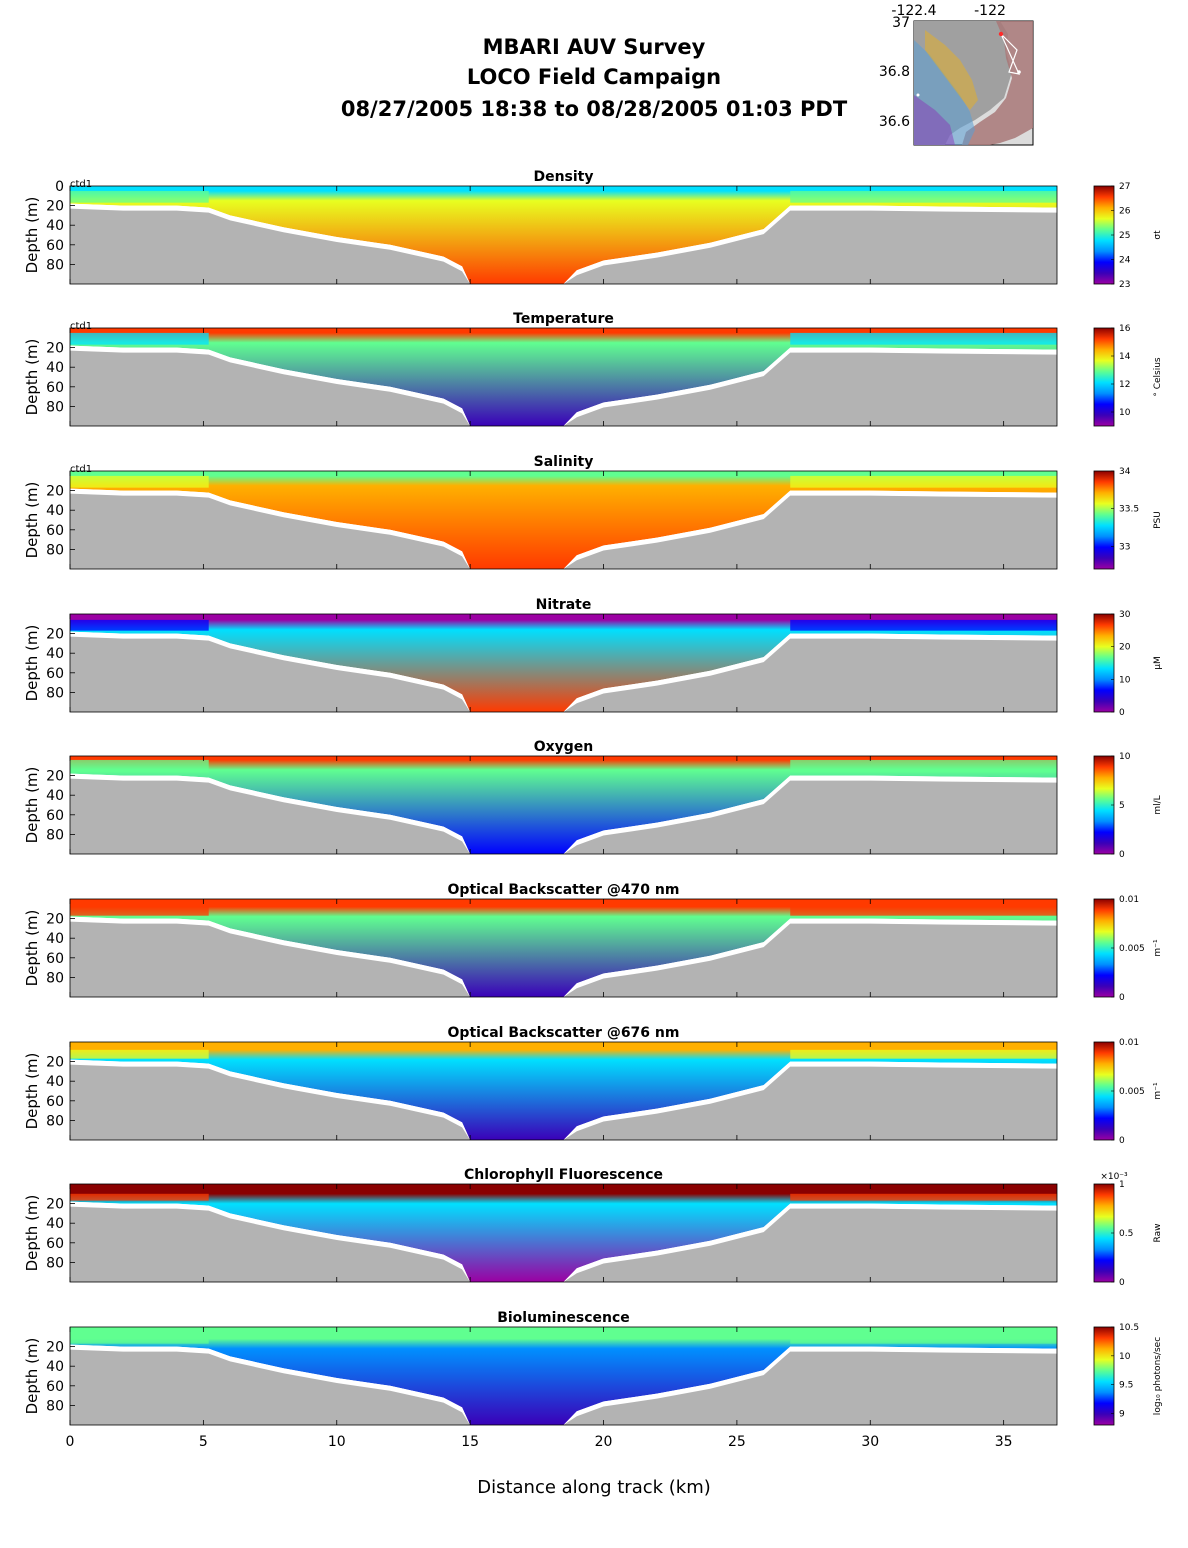 The image size is (1188, 1548). I want to click on title-line-1: MBARI AUV Survey, so click(594, 47).